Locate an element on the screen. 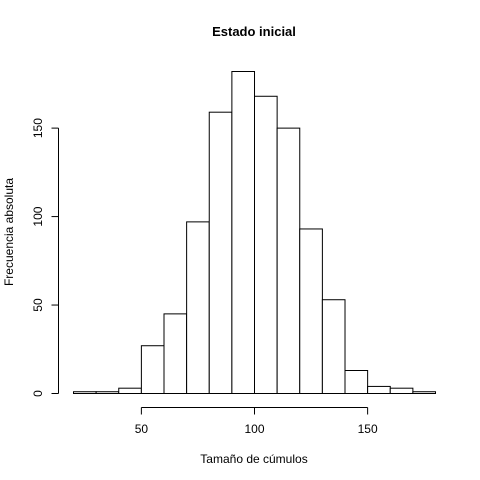 This screenshot has width=480, height=480. y-axis: 0 50 100 150 is located at coordinates (45, 257).